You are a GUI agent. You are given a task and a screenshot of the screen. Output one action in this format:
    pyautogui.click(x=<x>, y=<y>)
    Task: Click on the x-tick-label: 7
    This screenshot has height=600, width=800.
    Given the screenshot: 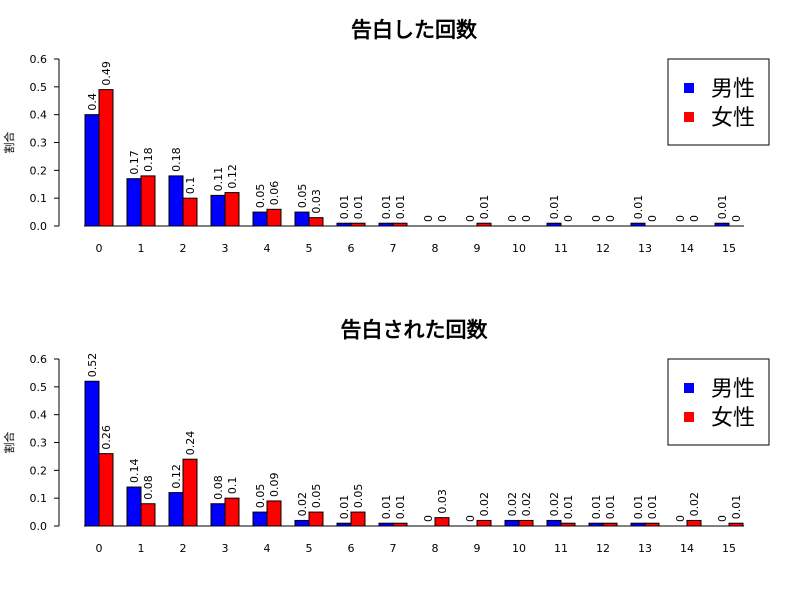 What is the action you would take?
    pyautogui.click(x=393, y=548)
    